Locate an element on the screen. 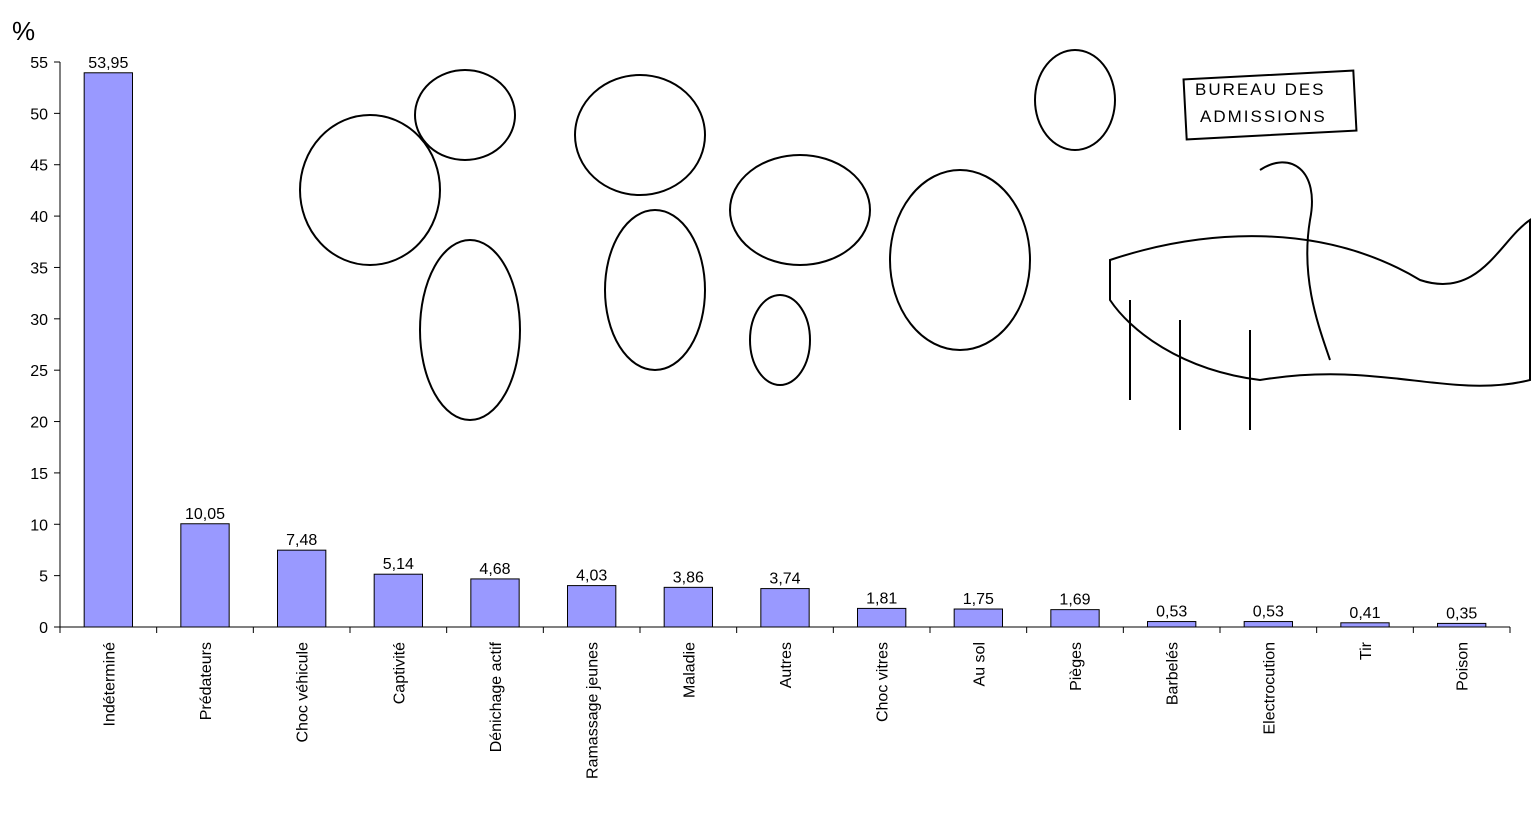 This screenshot has height=828, width=1537. value-label: 7,48 is located at coordinates (301, 540).